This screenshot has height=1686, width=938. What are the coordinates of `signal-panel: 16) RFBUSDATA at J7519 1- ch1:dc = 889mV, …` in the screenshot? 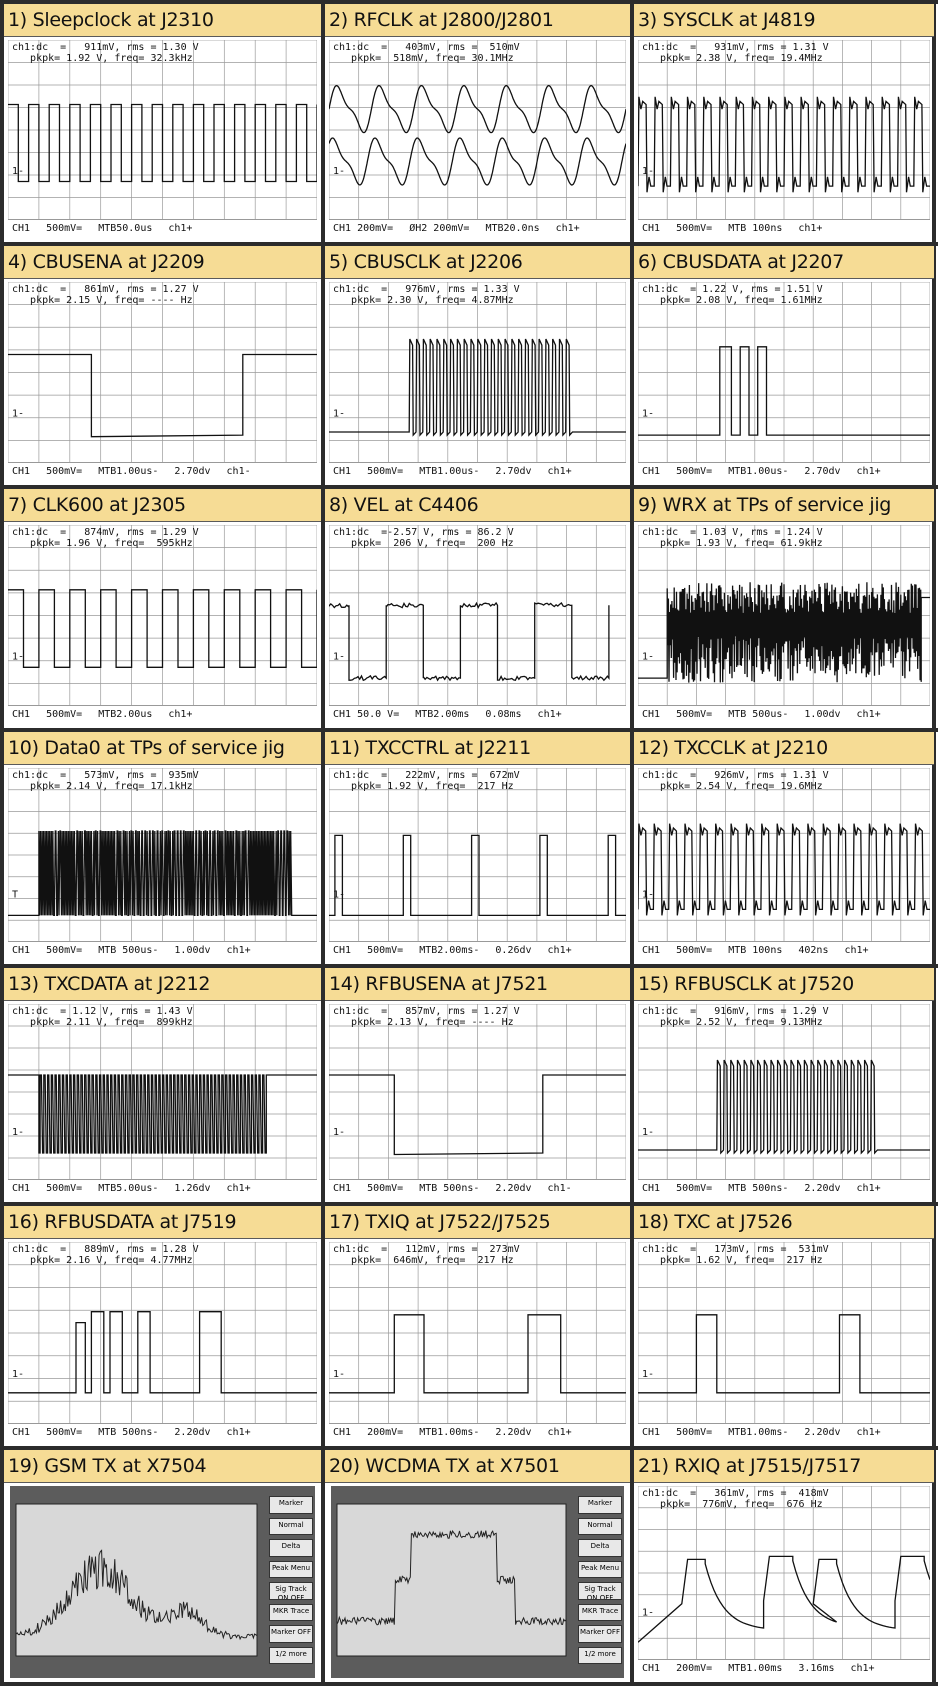 It's located at (162, 1326).